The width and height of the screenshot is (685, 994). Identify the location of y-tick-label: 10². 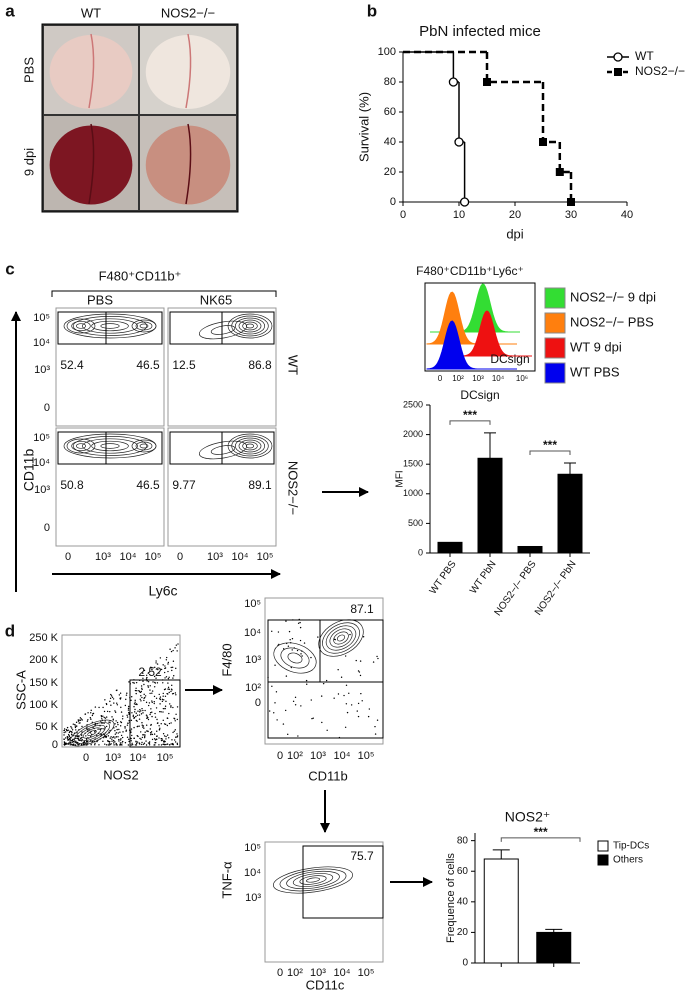
(253, 688).